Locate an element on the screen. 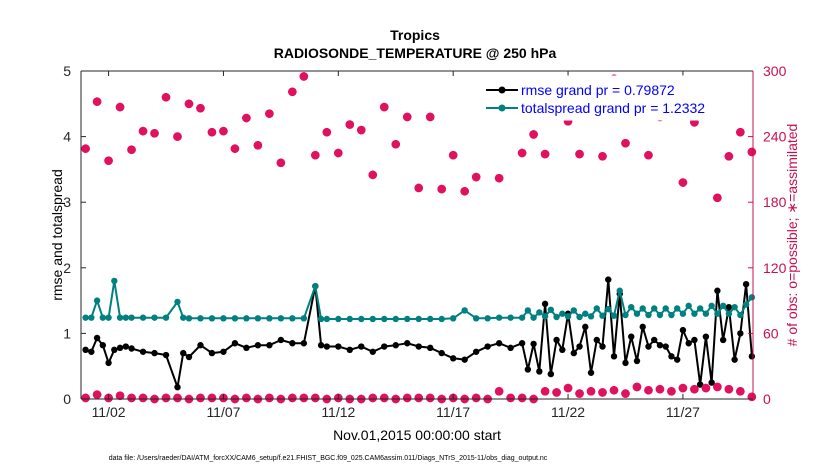 Image resolution: width=830 pixels, height=470 pixels. x-tick-label: 11/12 is located at coordinates (338, 412).